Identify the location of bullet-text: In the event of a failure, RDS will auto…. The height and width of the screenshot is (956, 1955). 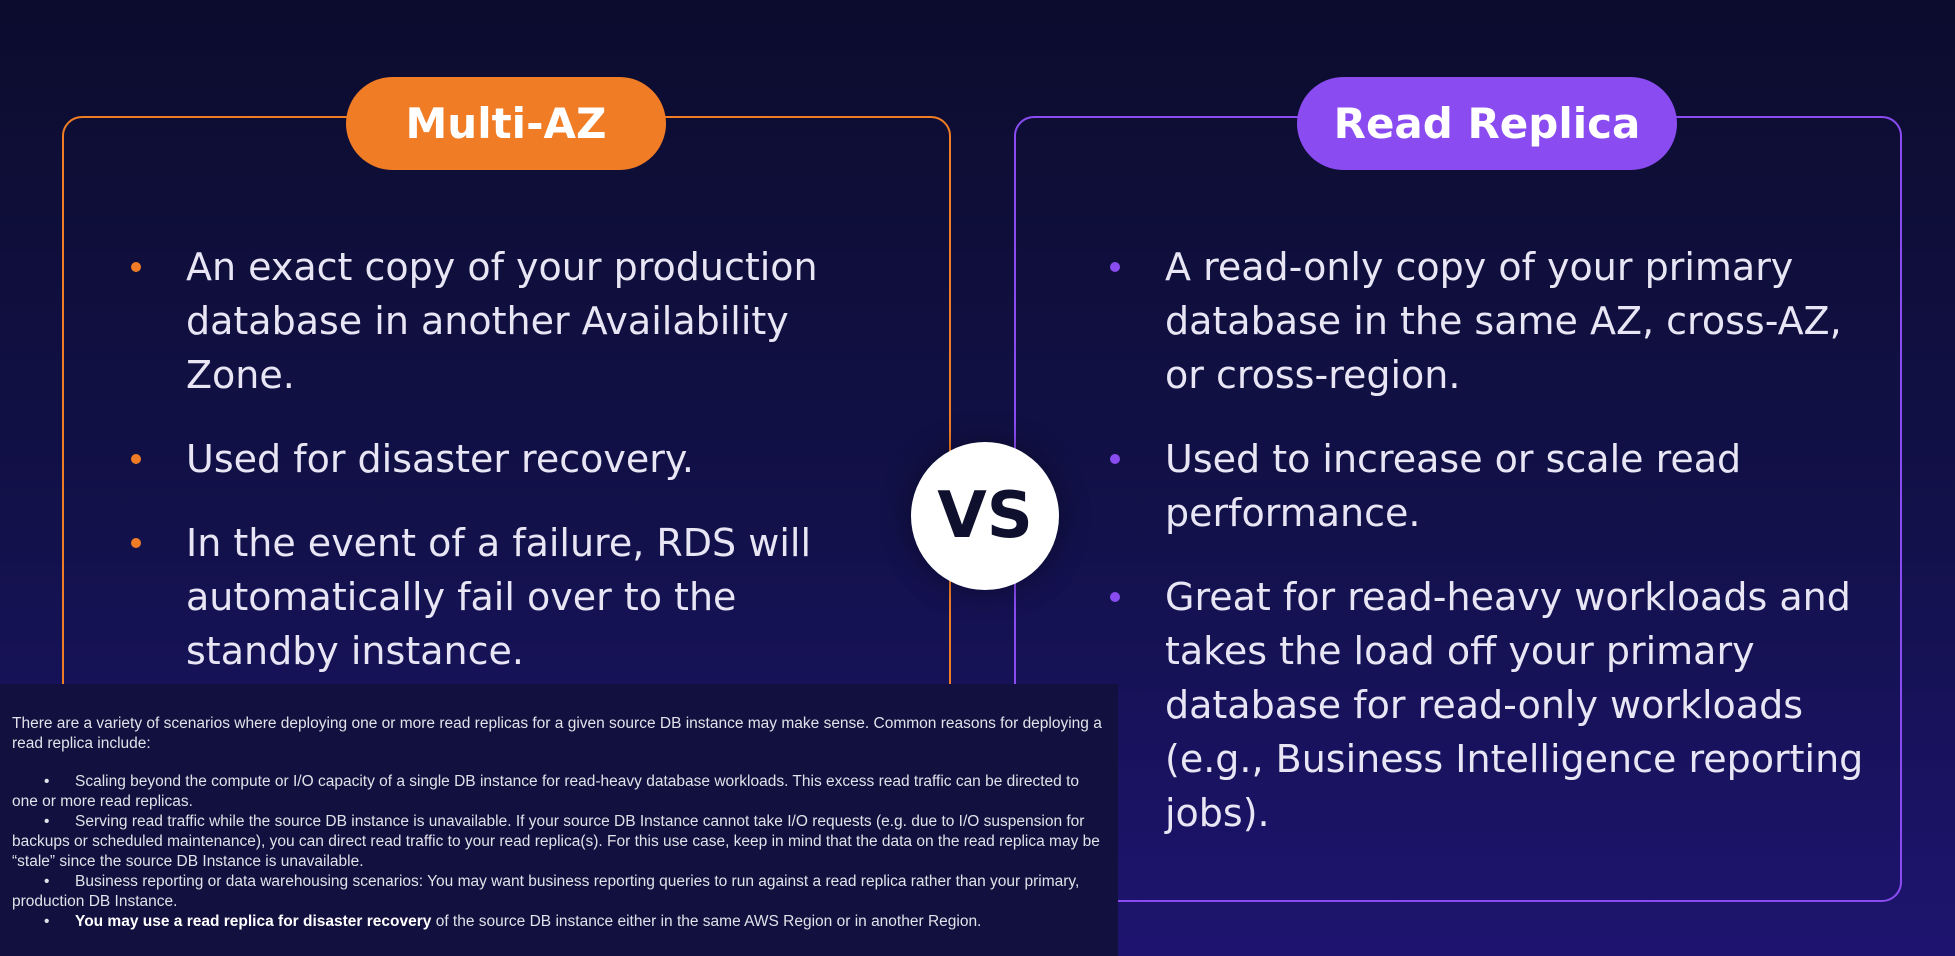
(498, 597).